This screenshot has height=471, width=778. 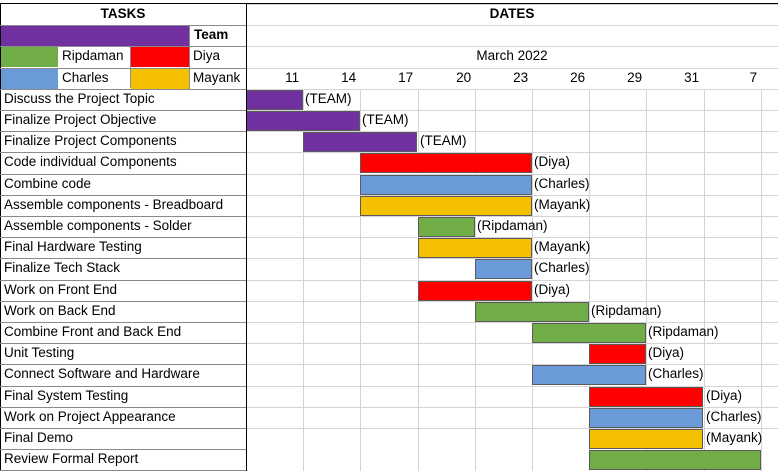 What do you see at coordinates (692, 77) in the screenshot?
I see `x-tick-label: 31` at bounding box center [692, 77].